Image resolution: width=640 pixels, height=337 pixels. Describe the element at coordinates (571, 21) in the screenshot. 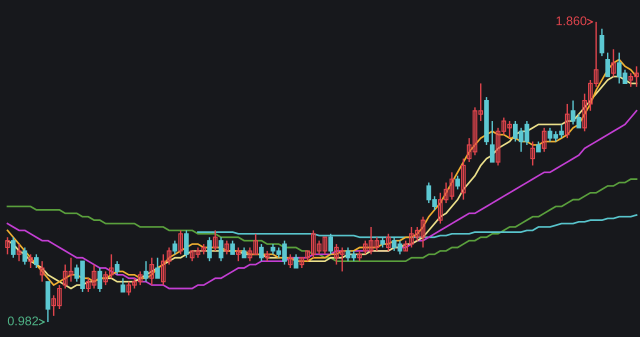

I see `annotation: 1.860` at that location.